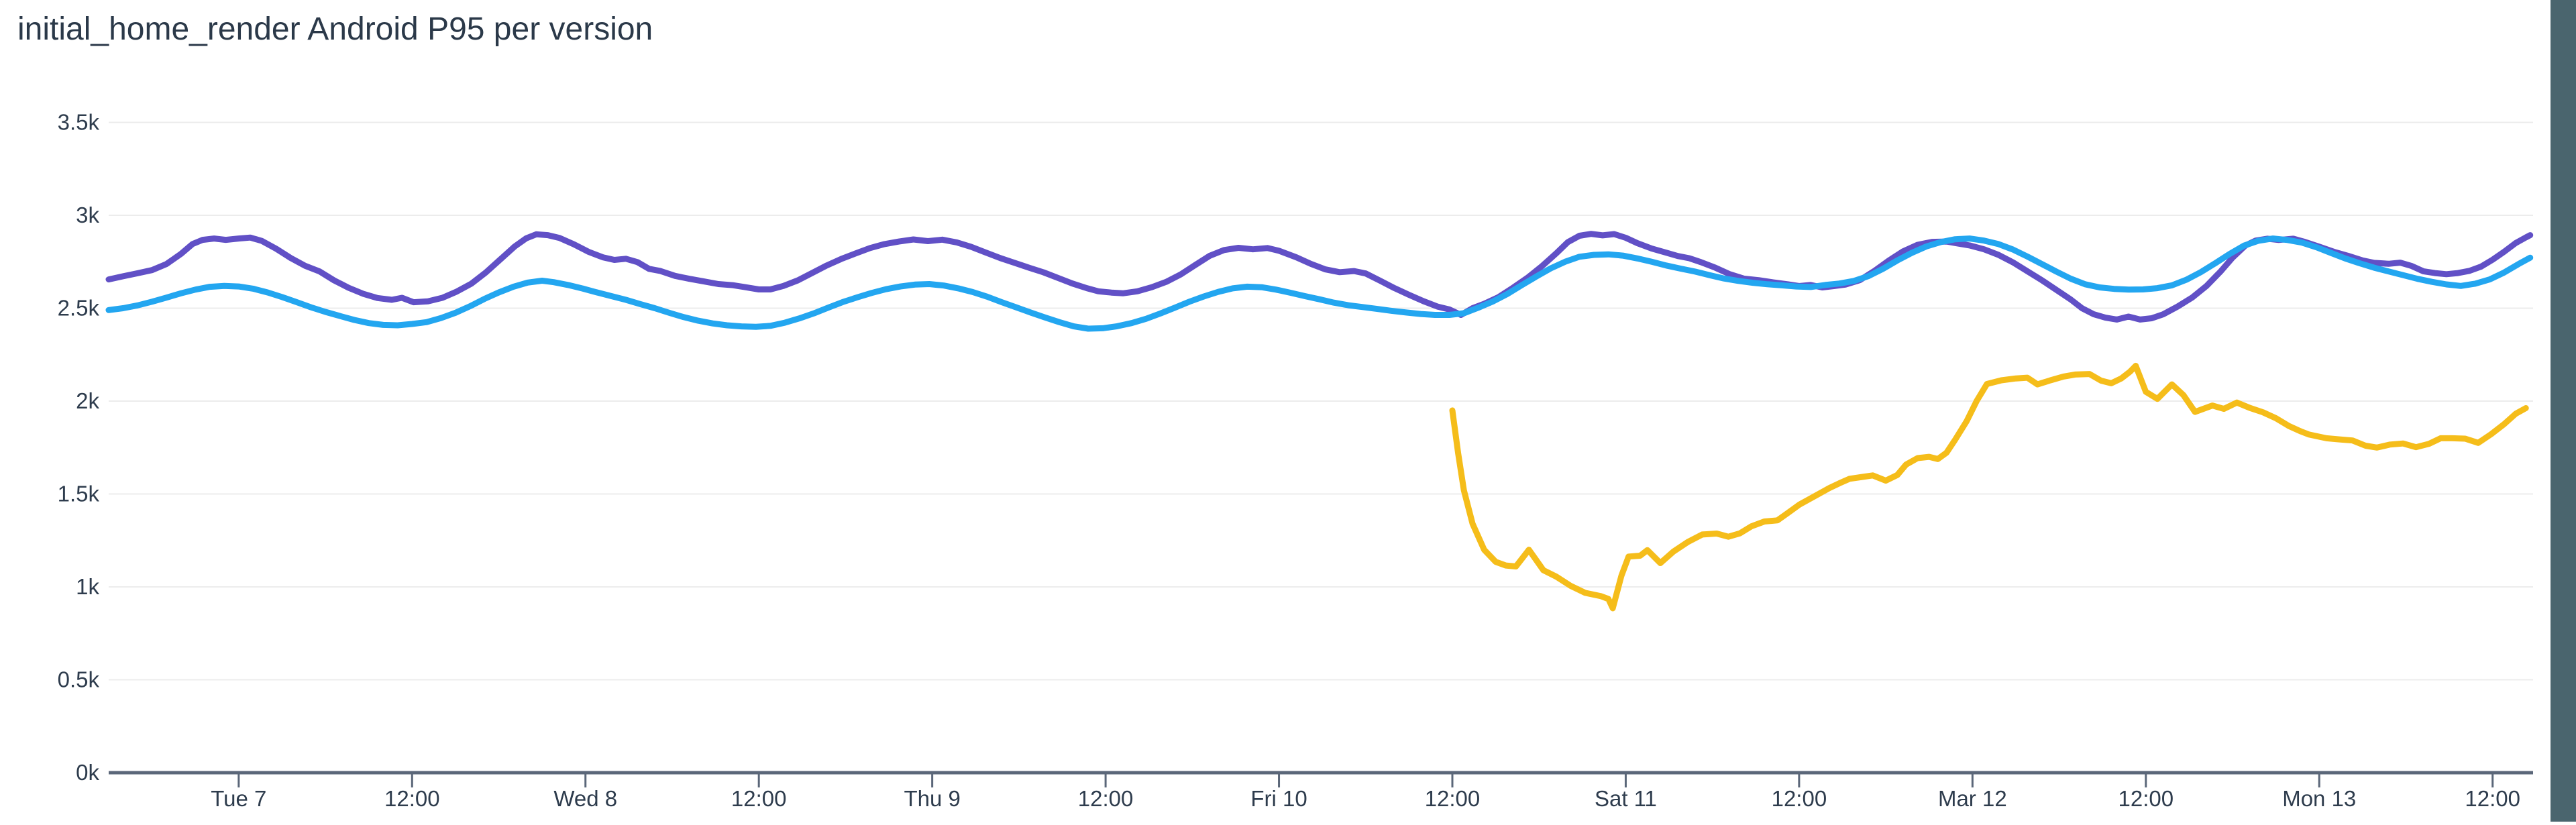 Image resolution: width=2576 pixels, height=825 pixels. What do you see at coordinates (79, 308) in the screenshot?
I see `y-axis-label: 2.5k` at bounding box center [79, 308].